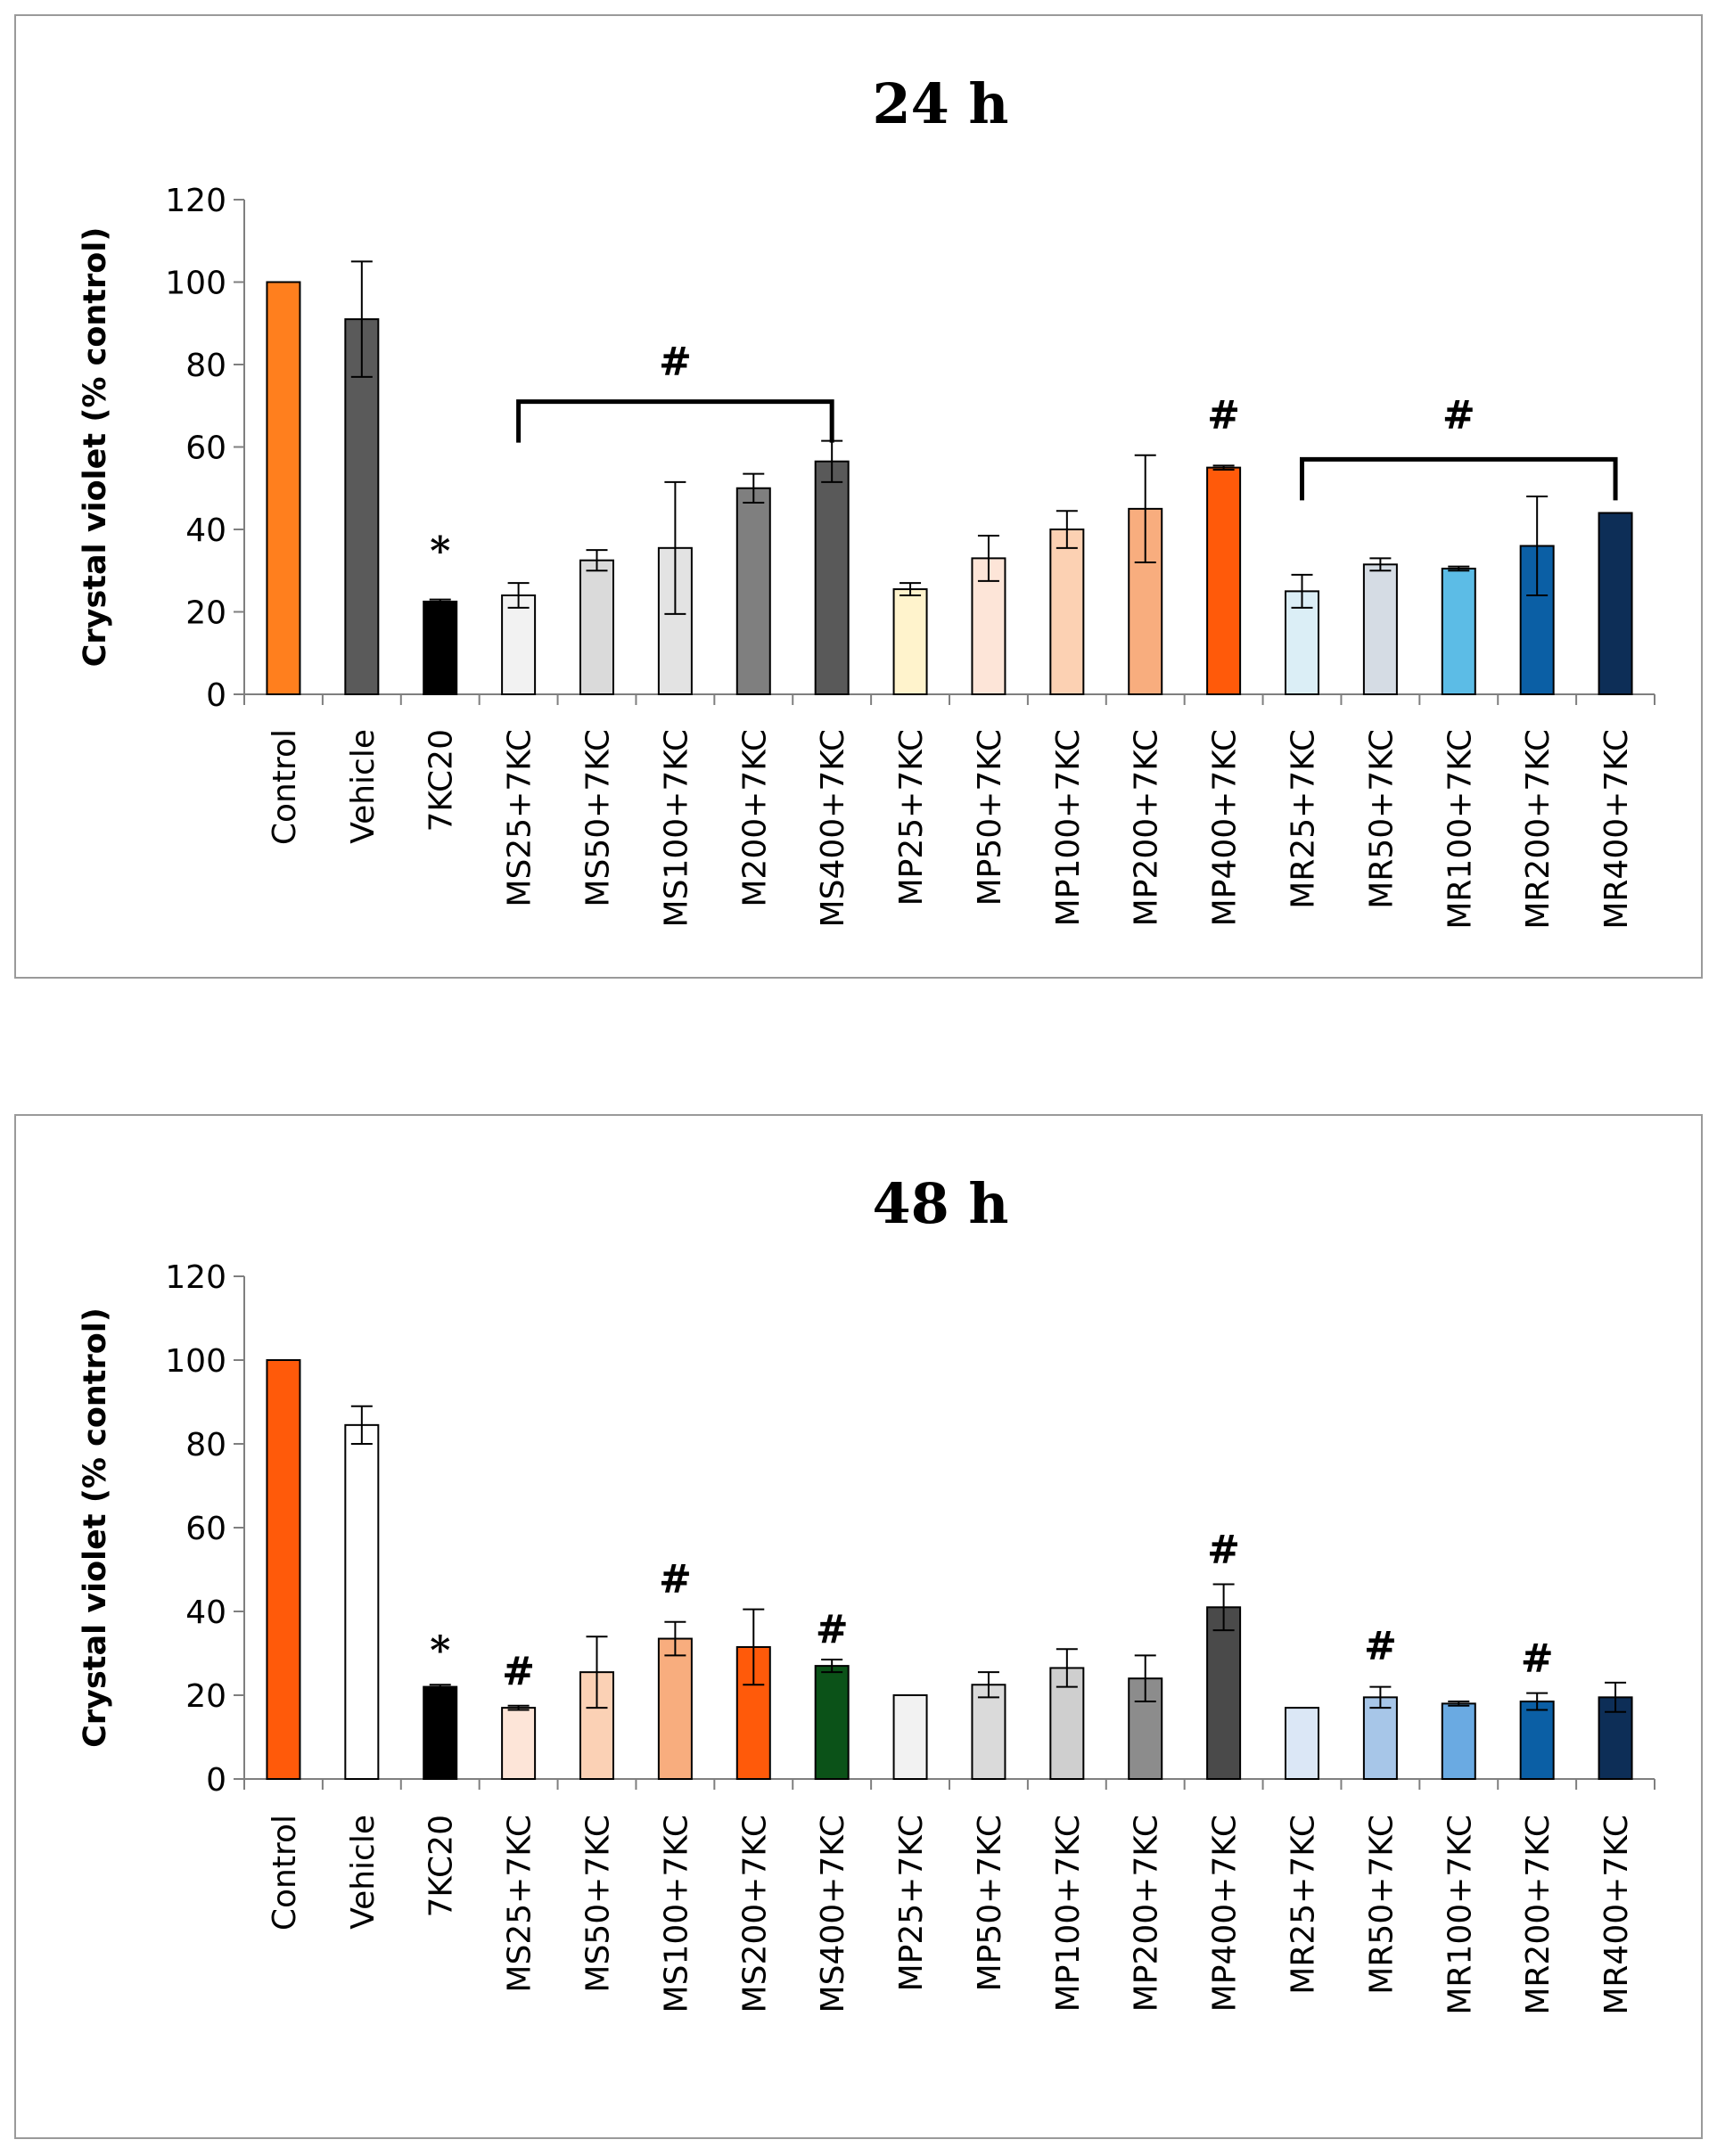  I want to click on category-label: MS200+7KC, so click(754, 1914).